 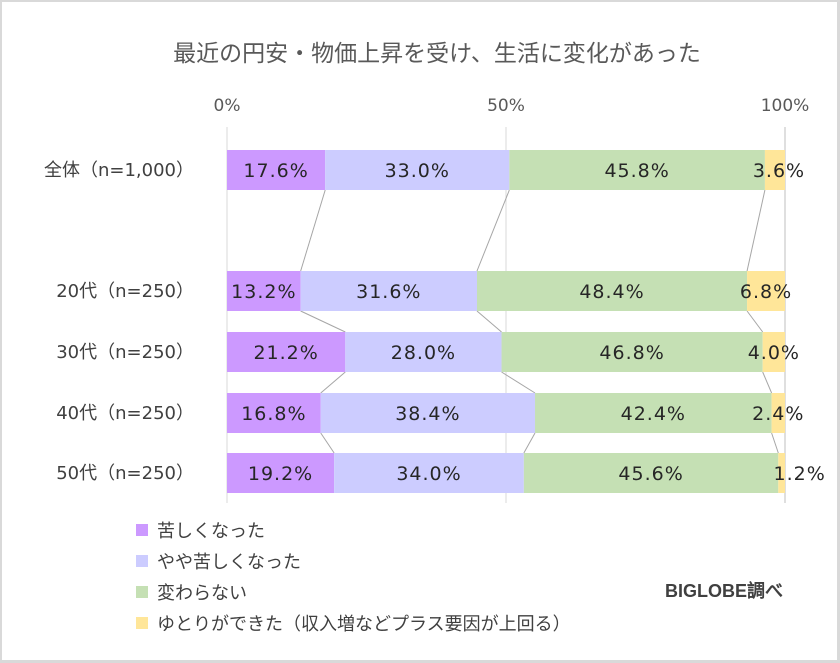 I want to click on x-axis-tick-labels: 0% 50% 100%, so click(x=512, y=106).